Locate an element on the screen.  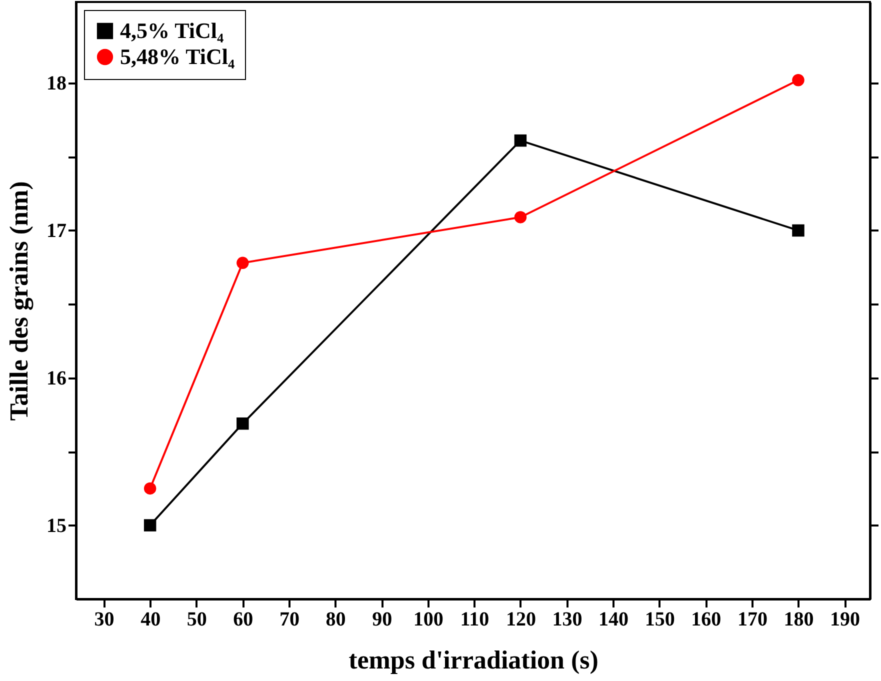
legend-label: 4,5% TiCl₄ is located at coordinates (172, 30).